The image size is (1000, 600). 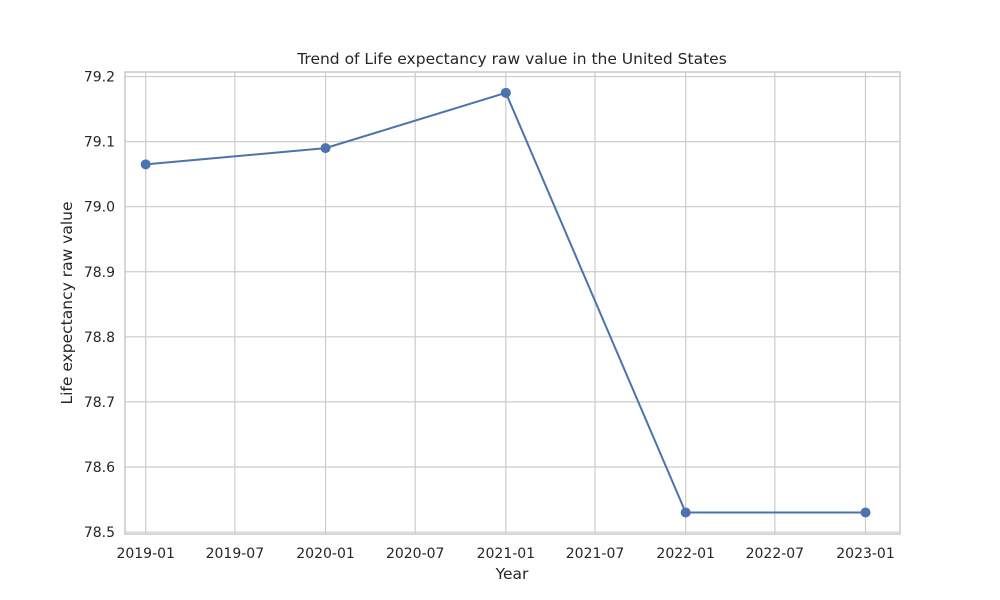 I want to click on x-tick-label: 2020-07, so click(x=415, y=554).